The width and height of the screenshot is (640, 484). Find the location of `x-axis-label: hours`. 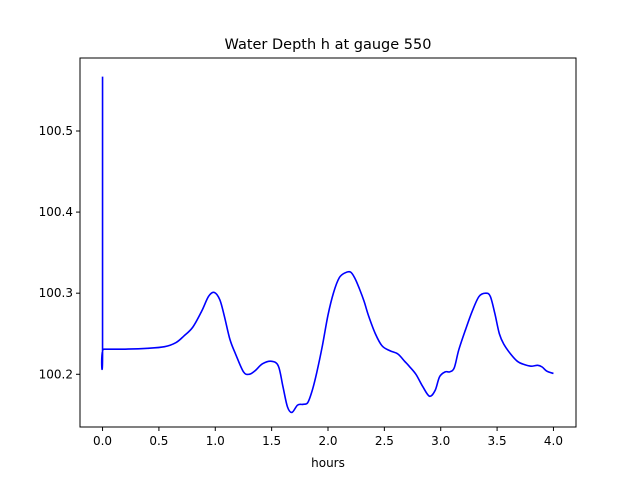

x-axis-label: hours is located at coordinates (328, 463).